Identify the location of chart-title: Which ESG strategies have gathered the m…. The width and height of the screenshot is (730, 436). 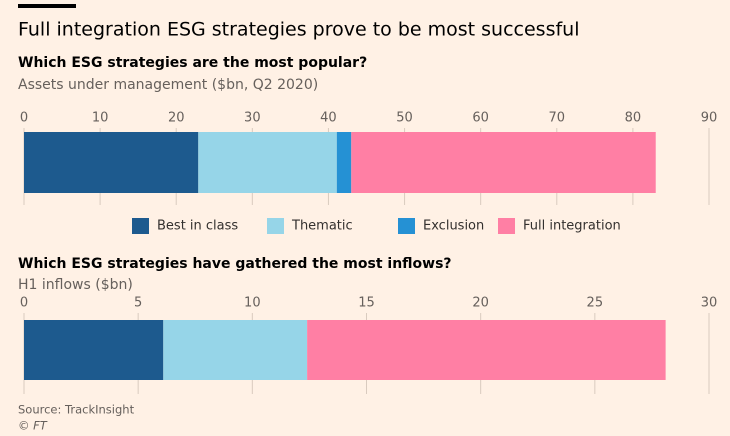
(235, 264).